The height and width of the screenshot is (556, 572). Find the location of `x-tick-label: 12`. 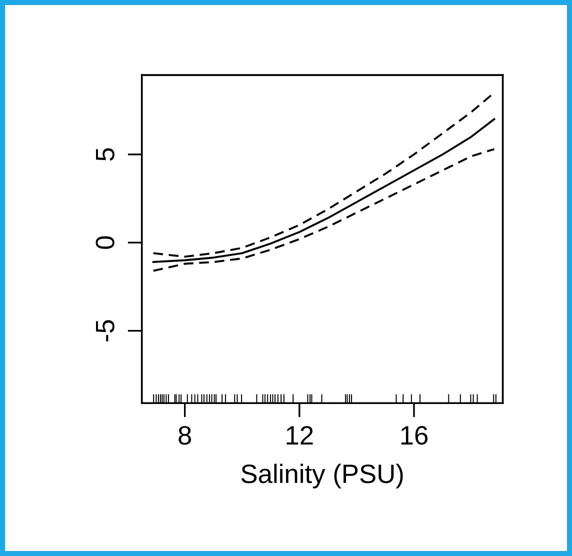

x-tick-label: 12 is located at coordinates (299, 435).